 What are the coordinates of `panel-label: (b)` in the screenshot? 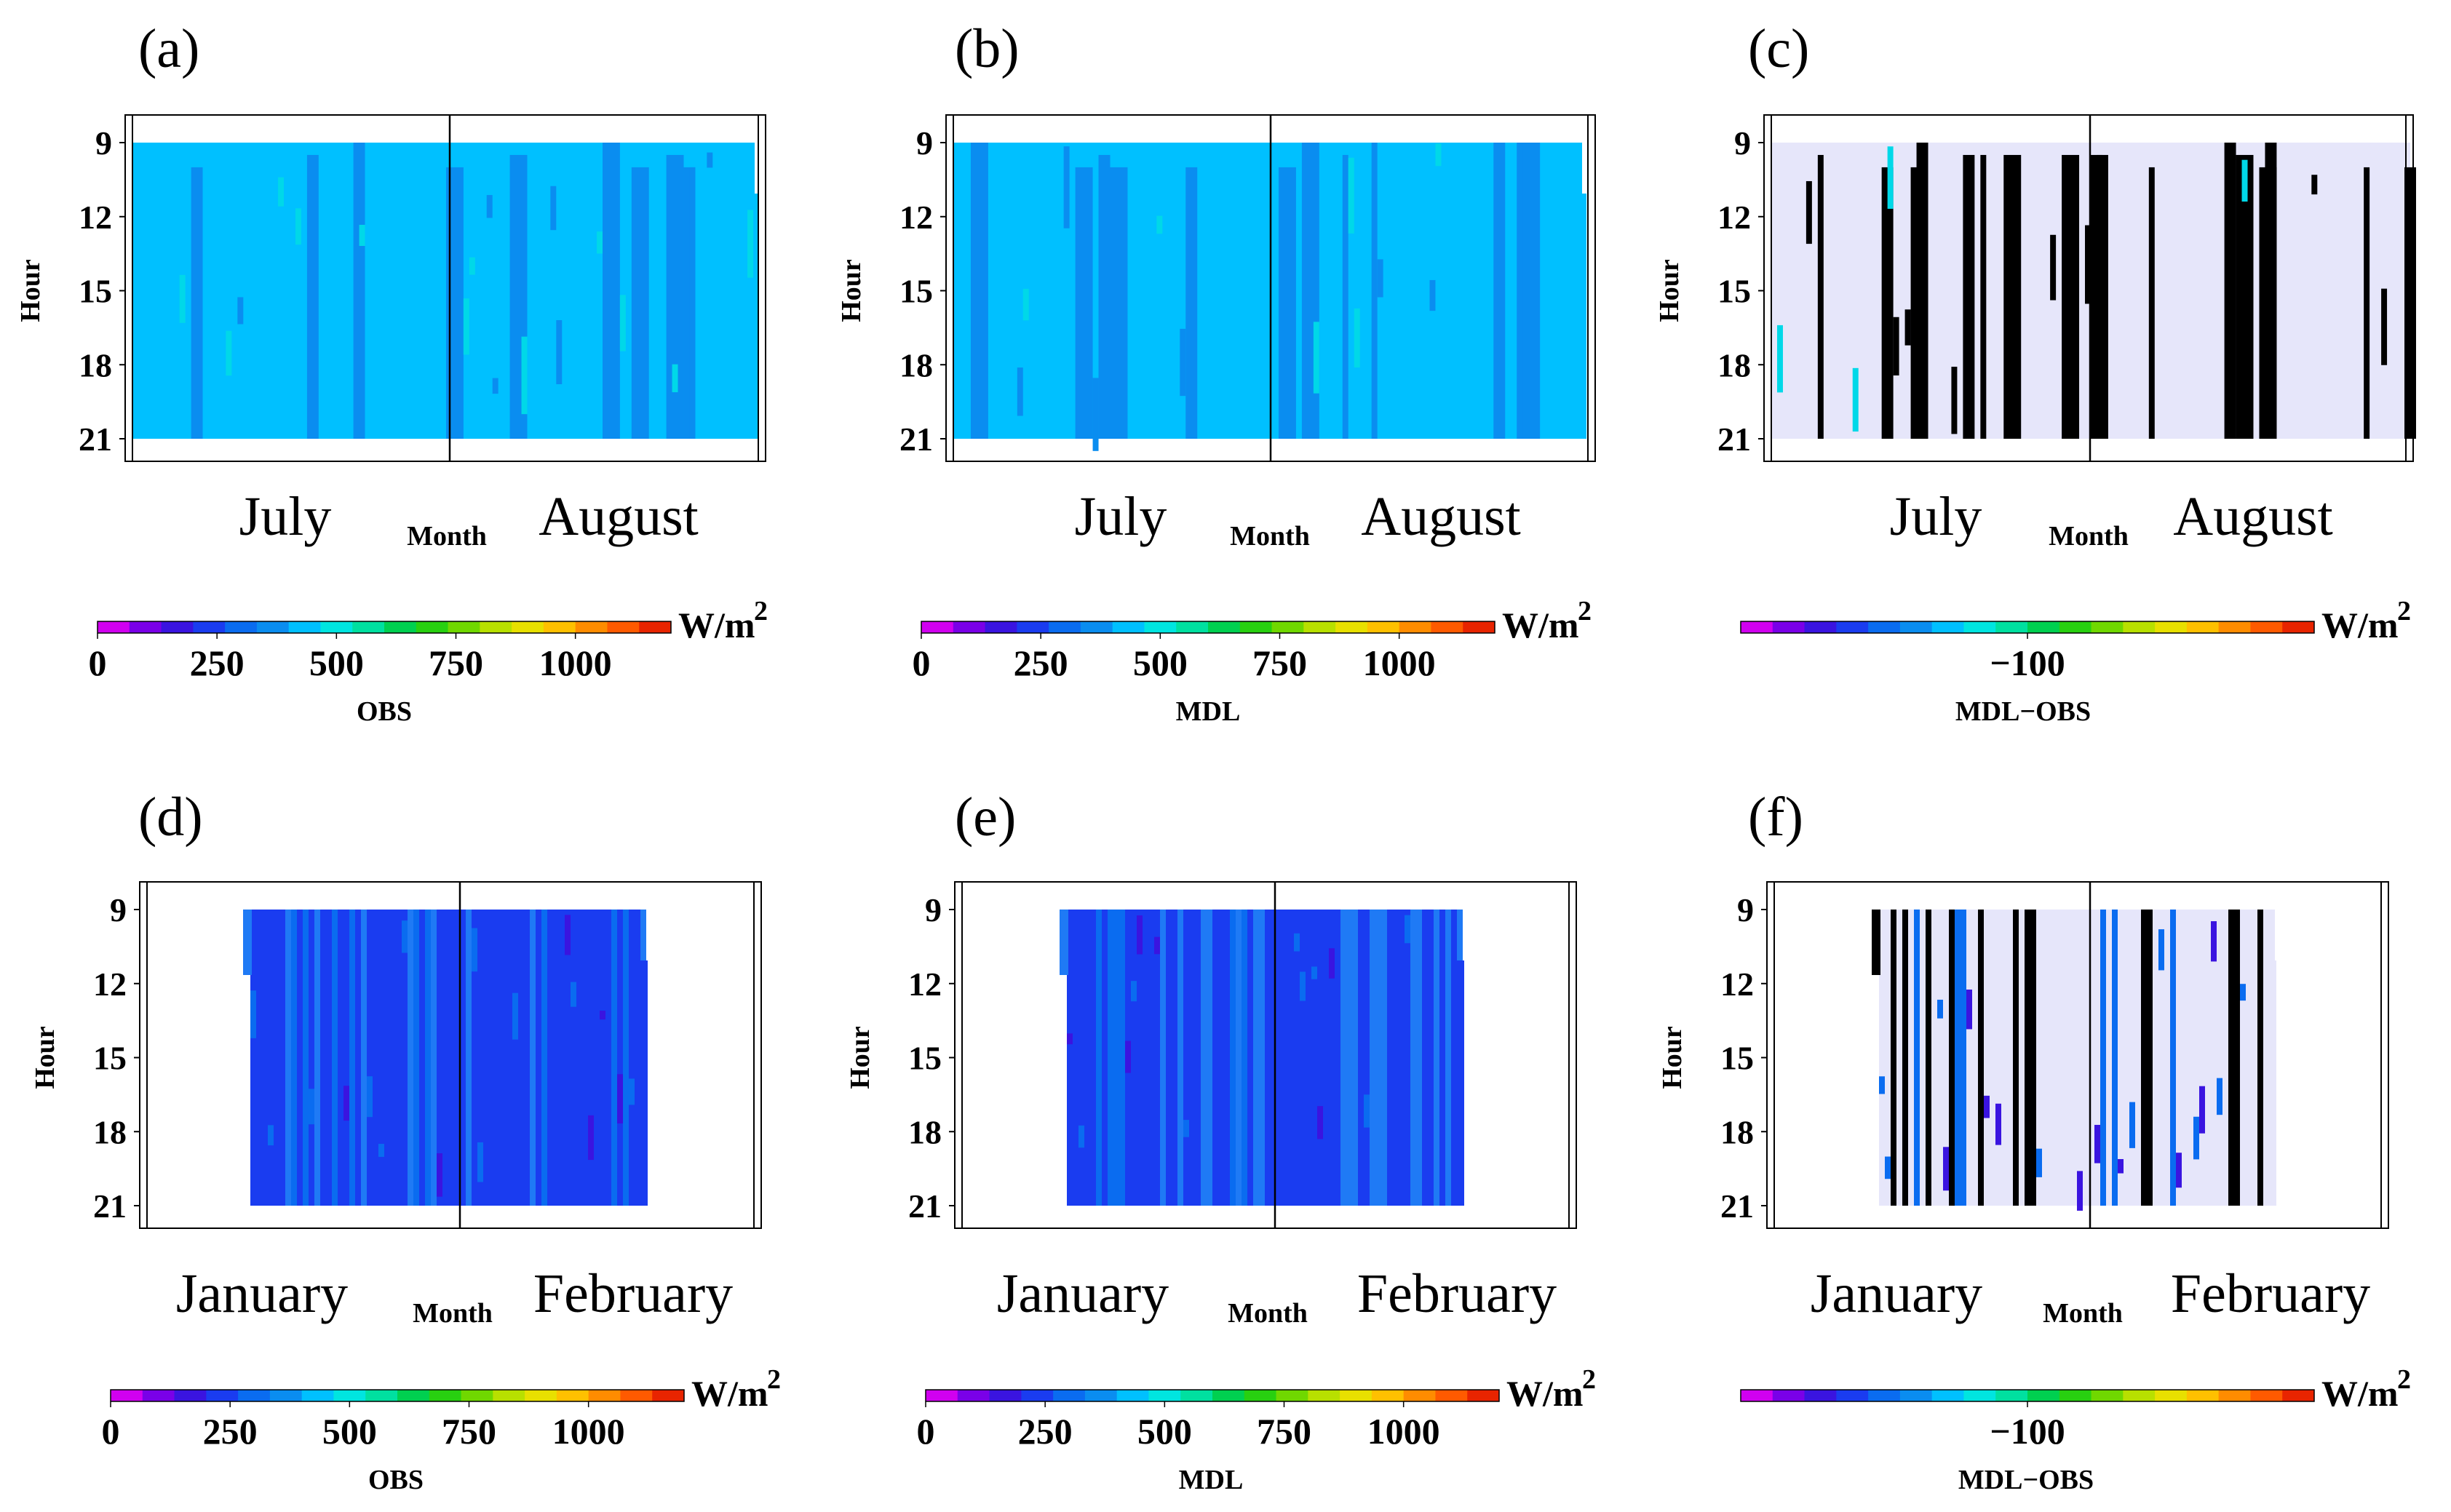 It's located at (987, 48).